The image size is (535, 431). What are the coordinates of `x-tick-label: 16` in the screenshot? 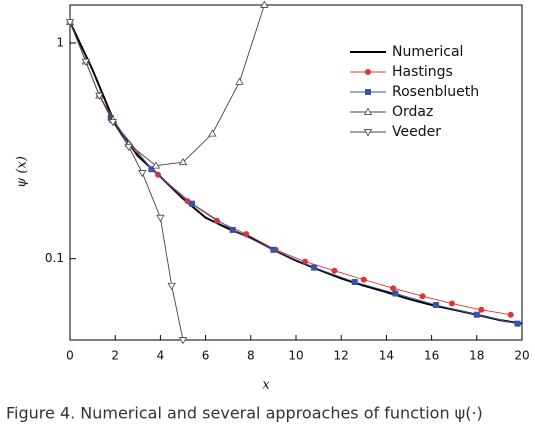 It's located at (431, 356).